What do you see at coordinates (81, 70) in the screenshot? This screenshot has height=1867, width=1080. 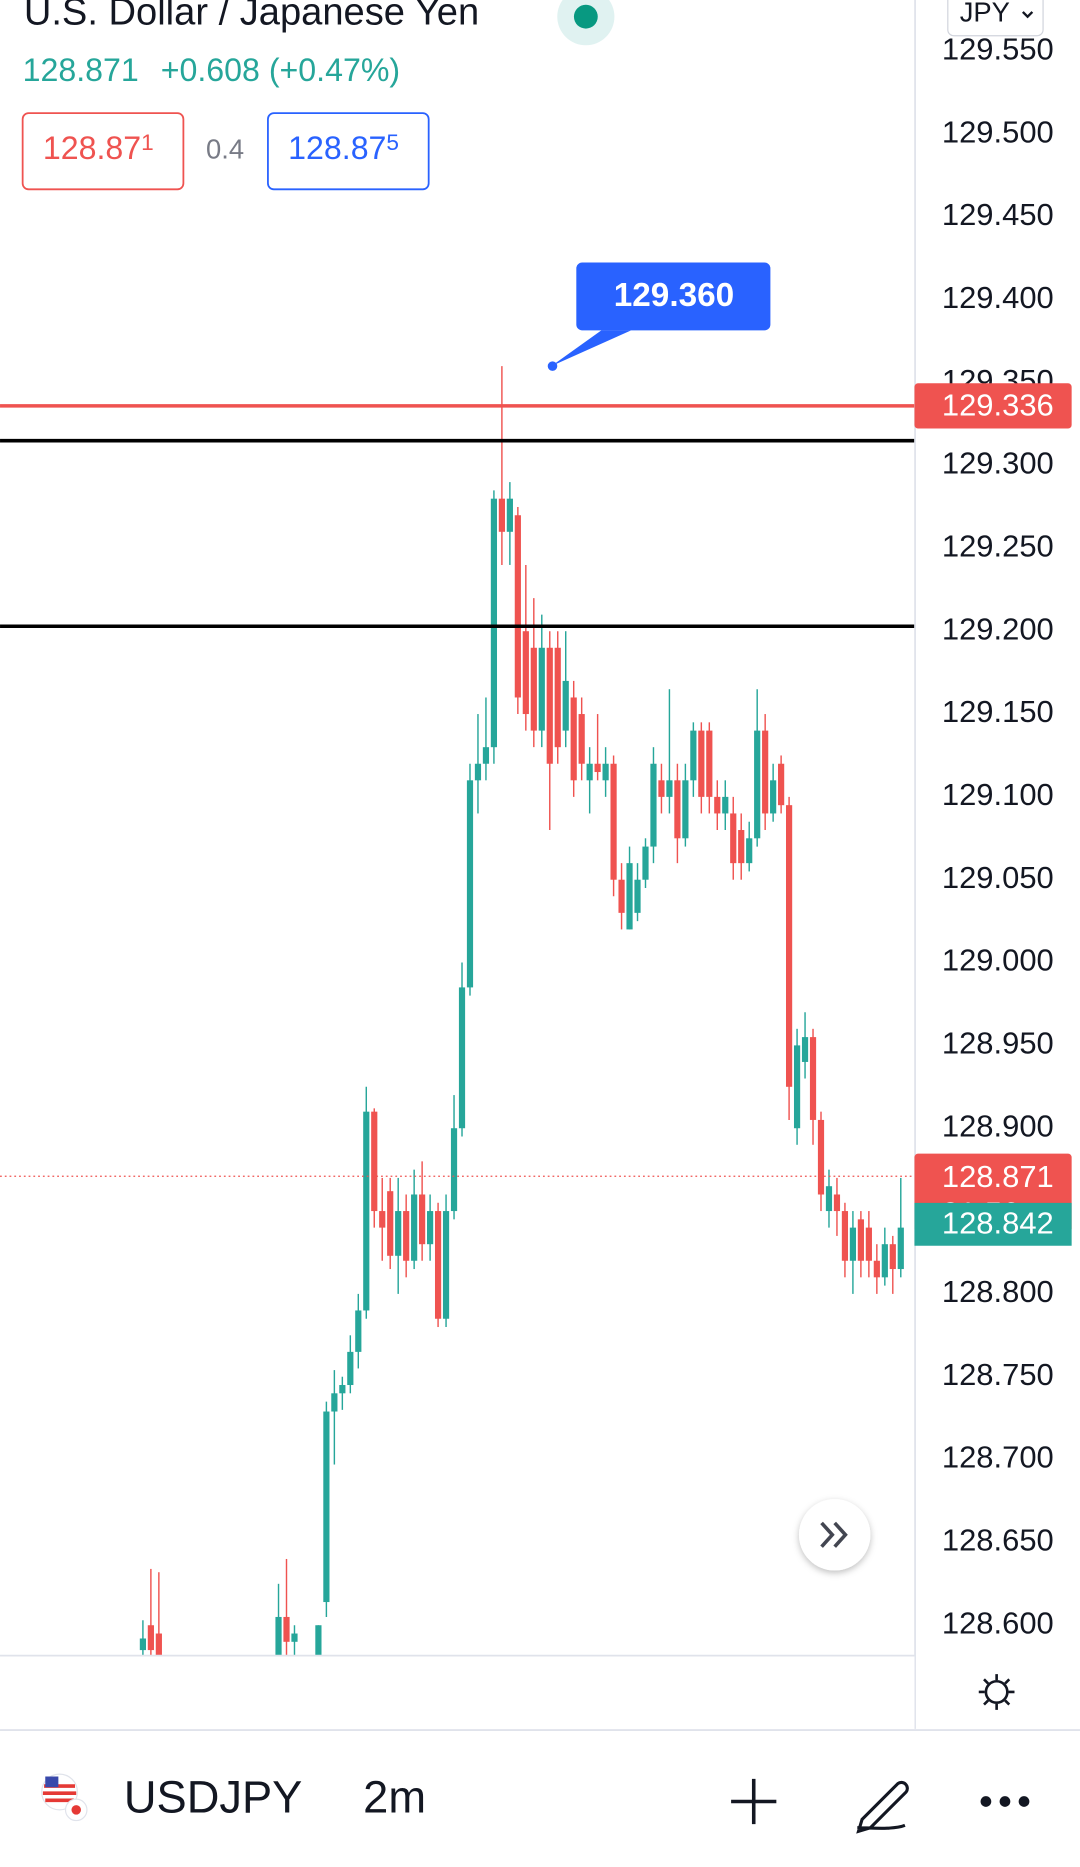 I see `last-price: 128.871` at bounding box center [81, 70].